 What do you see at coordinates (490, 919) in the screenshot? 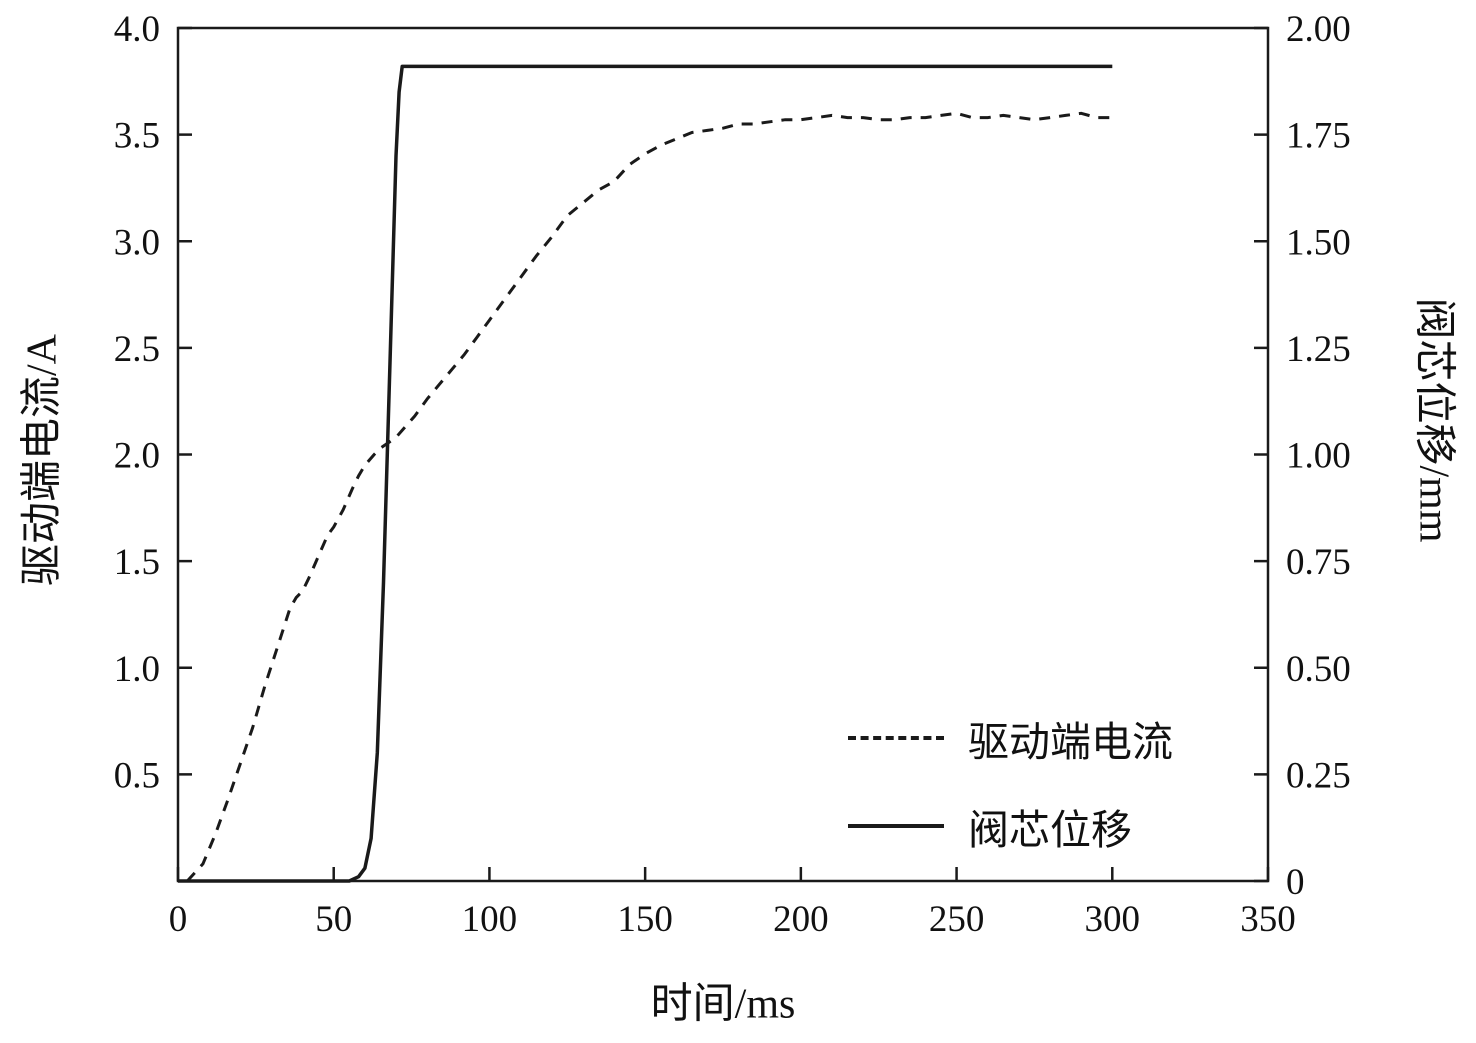
I see `x-tick-label: 100` at bounding box center [490, 919].